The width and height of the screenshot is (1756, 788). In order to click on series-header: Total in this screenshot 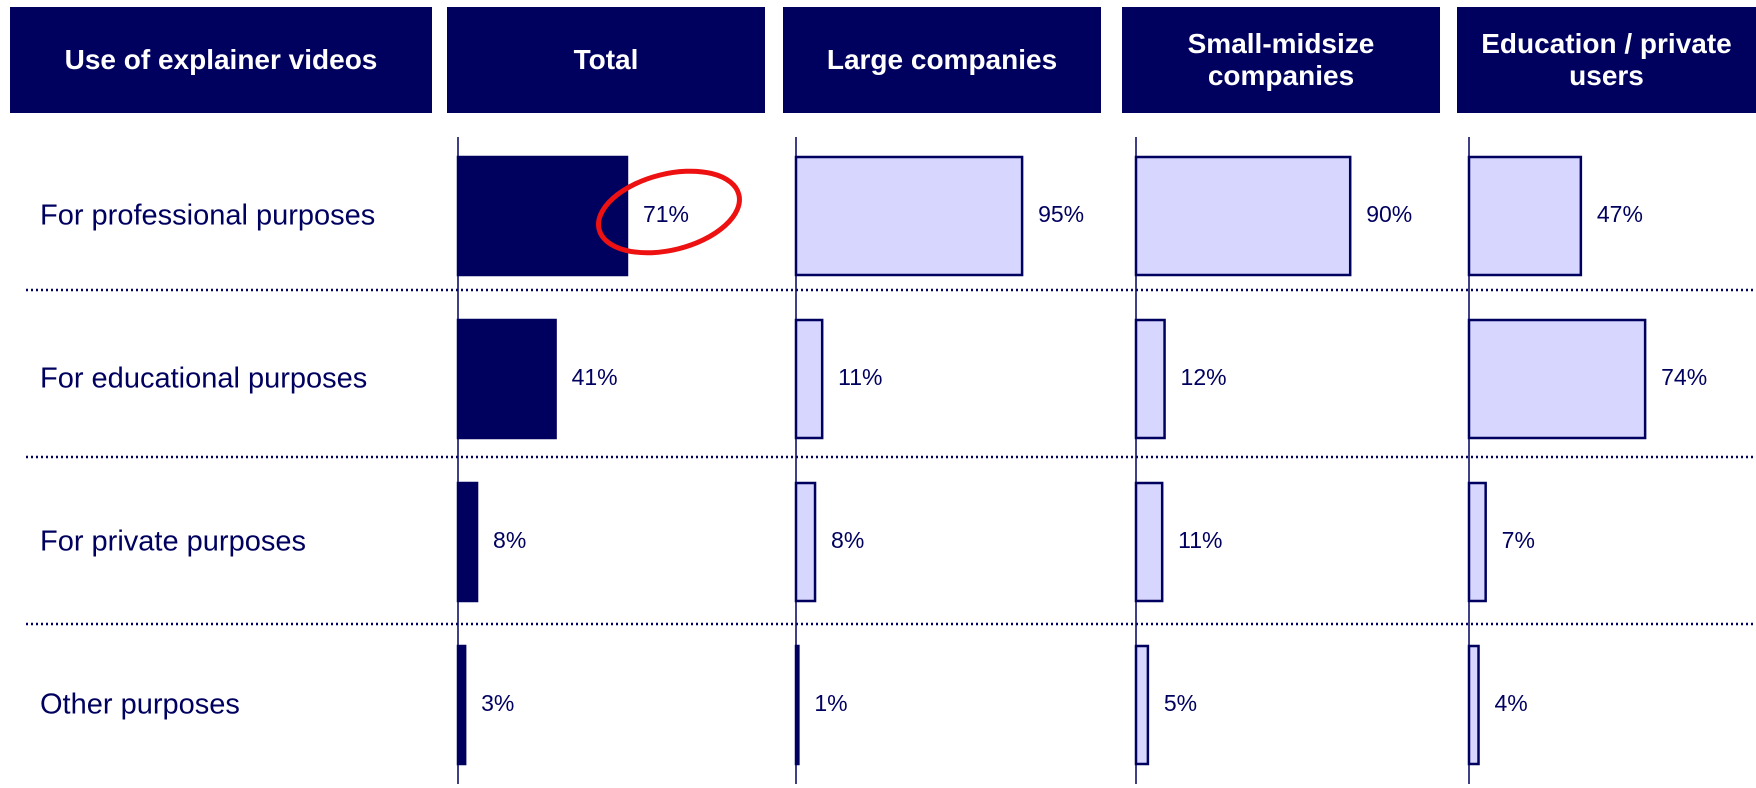, I will do `click(606, 60)`.